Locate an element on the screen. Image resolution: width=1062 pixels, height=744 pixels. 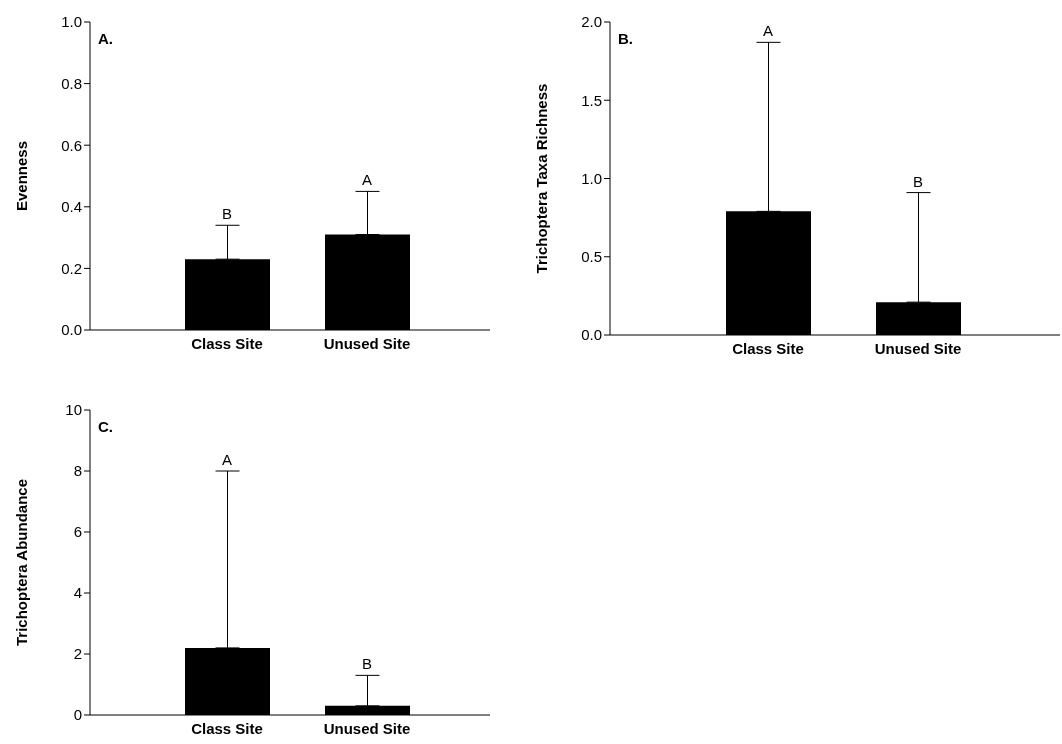
y-tick-label: 1.5 is located at coordinates (591, 100).